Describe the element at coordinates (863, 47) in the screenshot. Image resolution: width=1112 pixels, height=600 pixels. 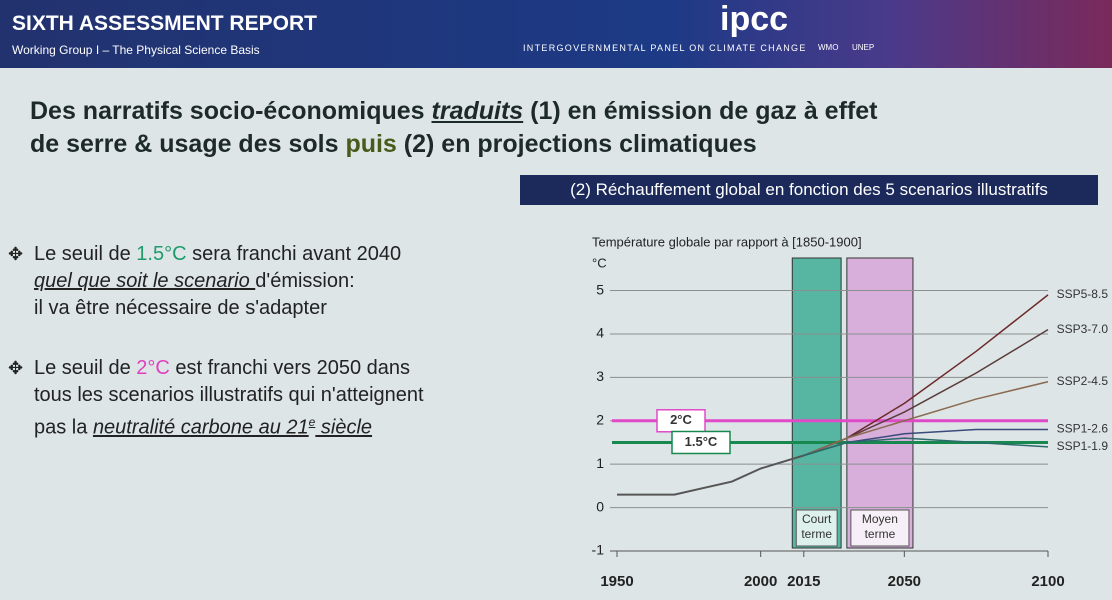
I see `partner: UNEP` at that location.